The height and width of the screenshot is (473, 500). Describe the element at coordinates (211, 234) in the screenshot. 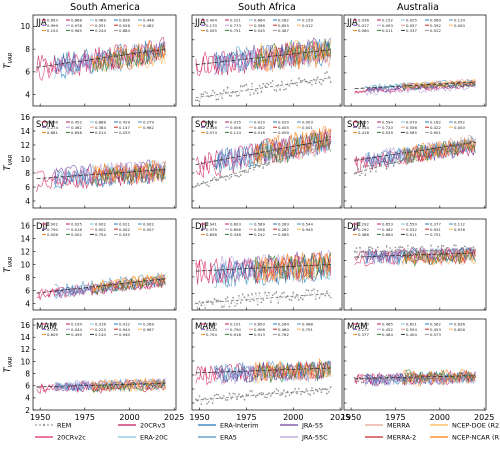

I see `stat-value: 0.858` at that location.